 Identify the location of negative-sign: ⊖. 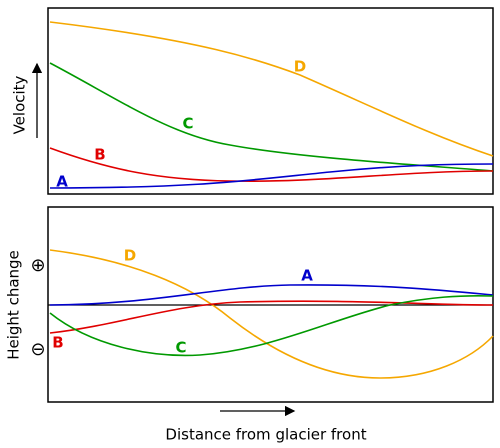
(37, 349).